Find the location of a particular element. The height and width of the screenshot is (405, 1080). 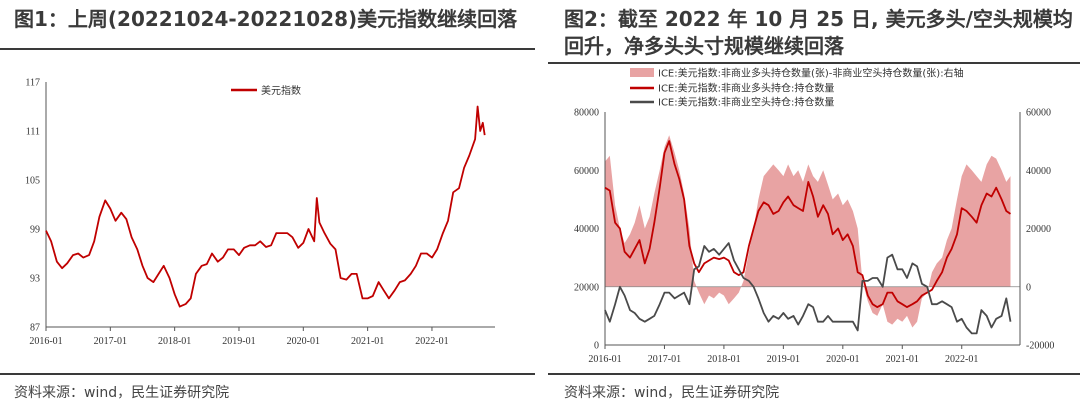

legend-swatch-area is located at coordinates (642, 72).